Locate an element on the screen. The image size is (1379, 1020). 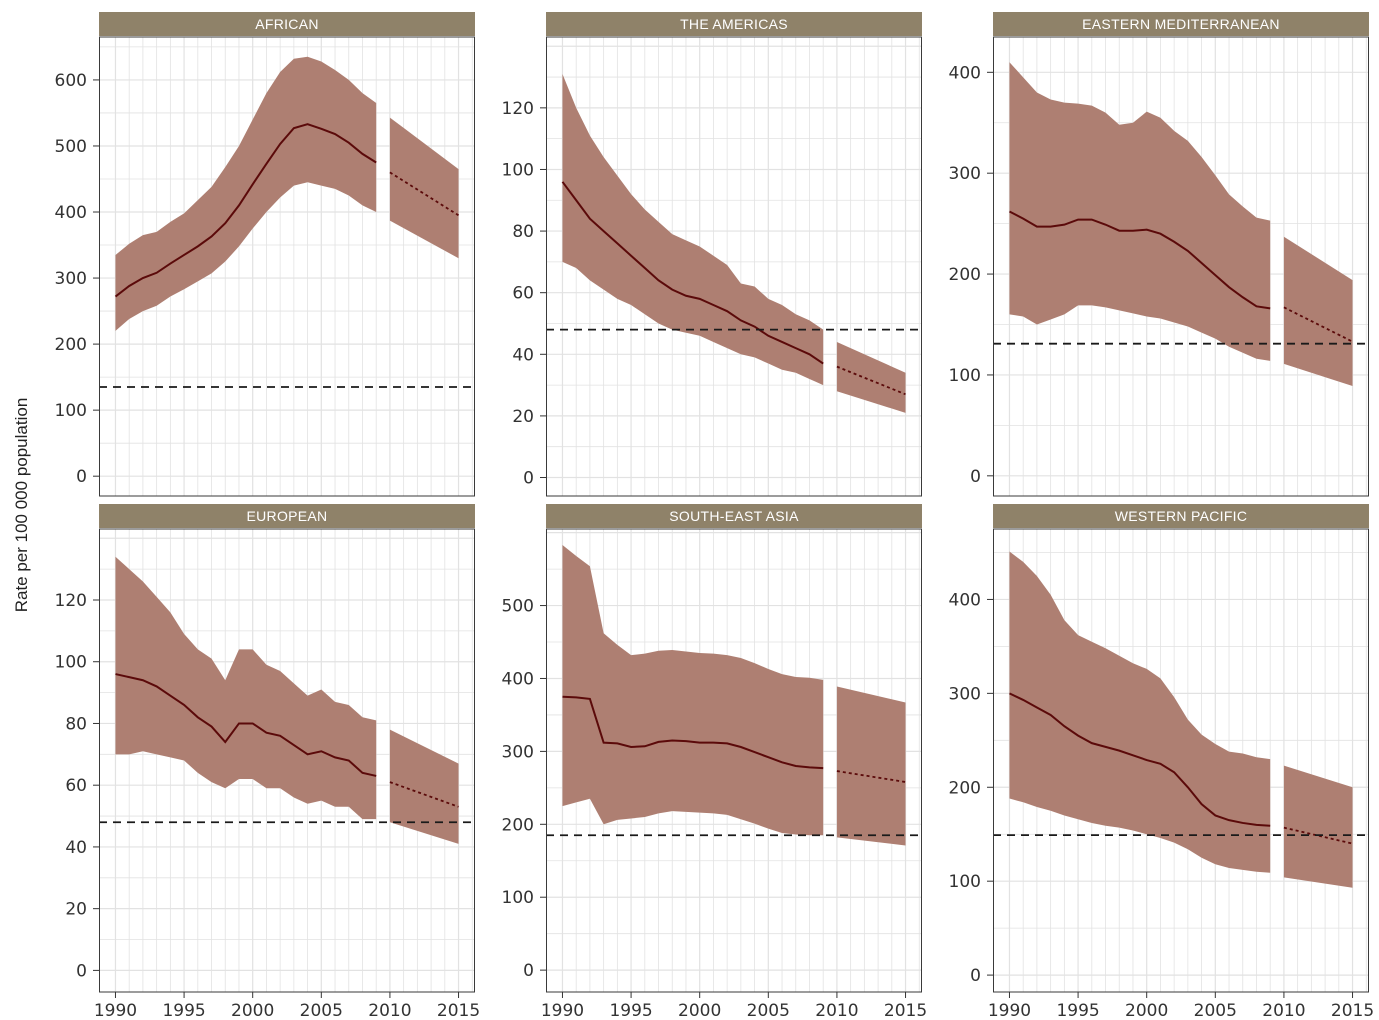
chart-svg: 0 20 40 60 80 100 120 is located at coordinates (712, 266).